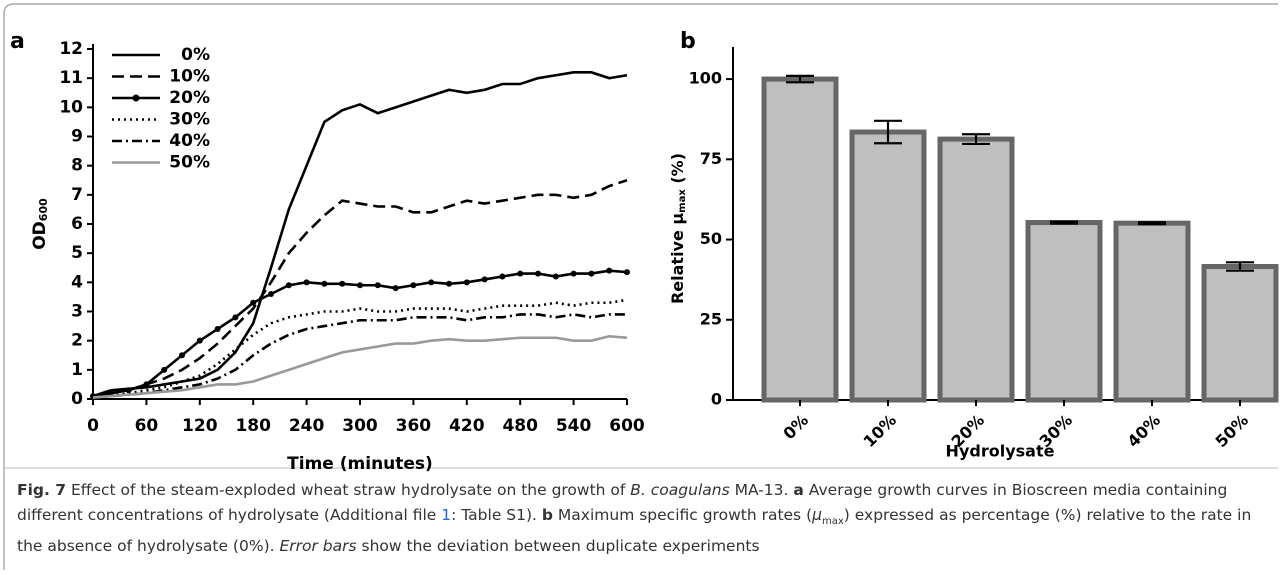 Image resolution: width=1284 pixels, height=578 pixels. I want to click on y-axis-label-sub: max, so click(682, 201).